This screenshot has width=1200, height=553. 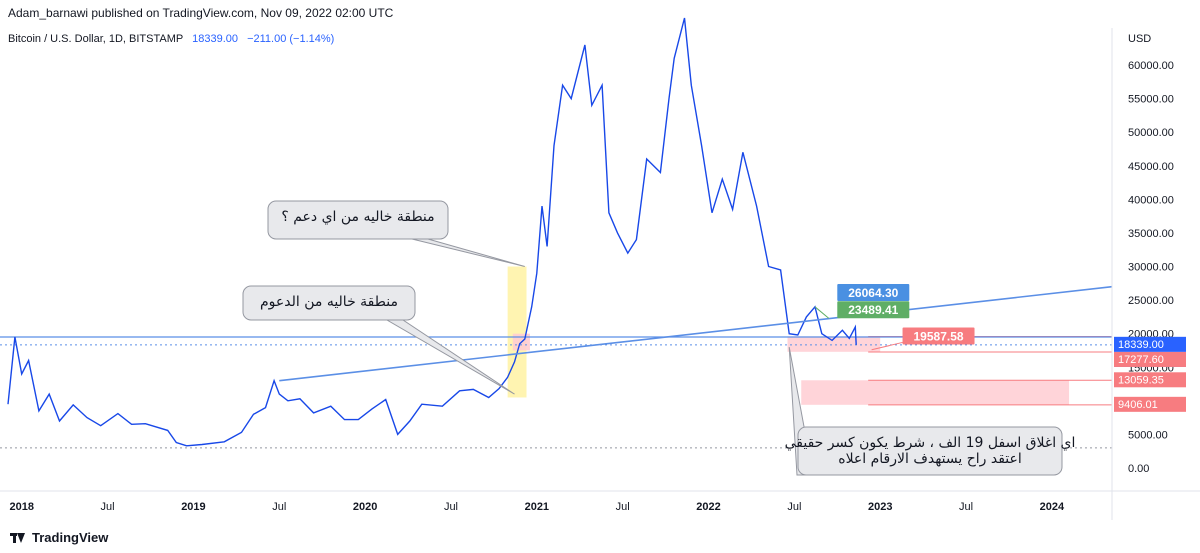 What do you see at coordinates (96, 39) in the screenshot?
I see `symbol-title: Bitcoin / U.S. Dollar, 1D, BITSTAMP` at bounding box center [96, 39].